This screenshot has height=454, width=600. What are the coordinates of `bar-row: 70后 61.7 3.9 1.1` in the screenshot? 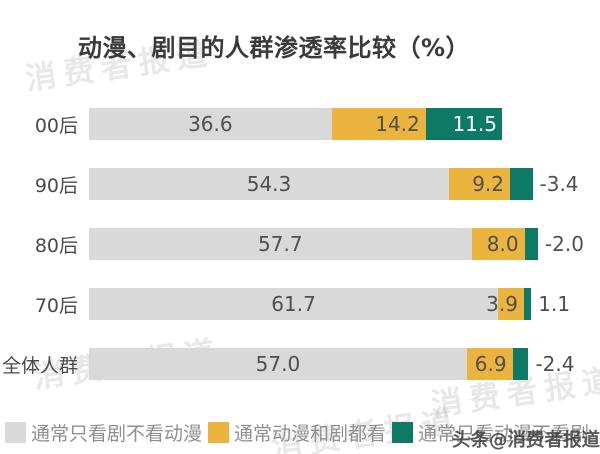 It's located at (300, 304).